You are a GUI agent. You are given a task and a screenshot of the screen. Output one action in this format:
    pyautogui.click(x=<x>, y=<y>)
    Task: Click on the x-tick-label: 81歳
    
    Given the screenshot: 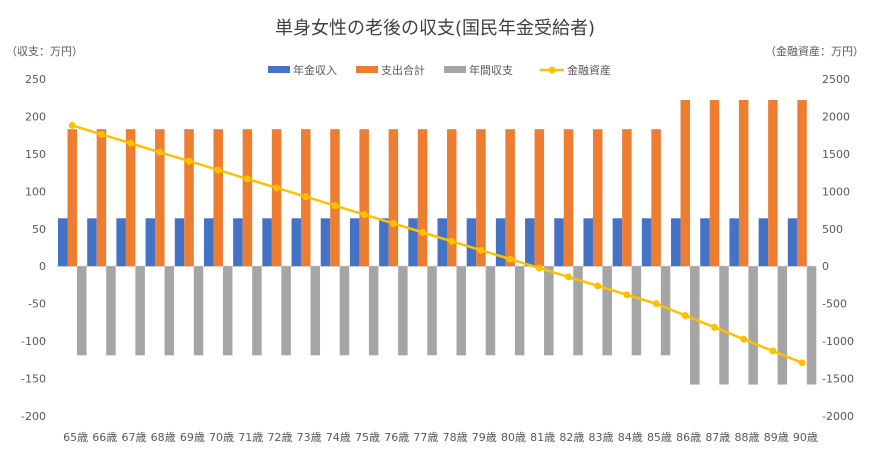 What is the action you would take?
    pyautogui.click(x=542, y=437)
    